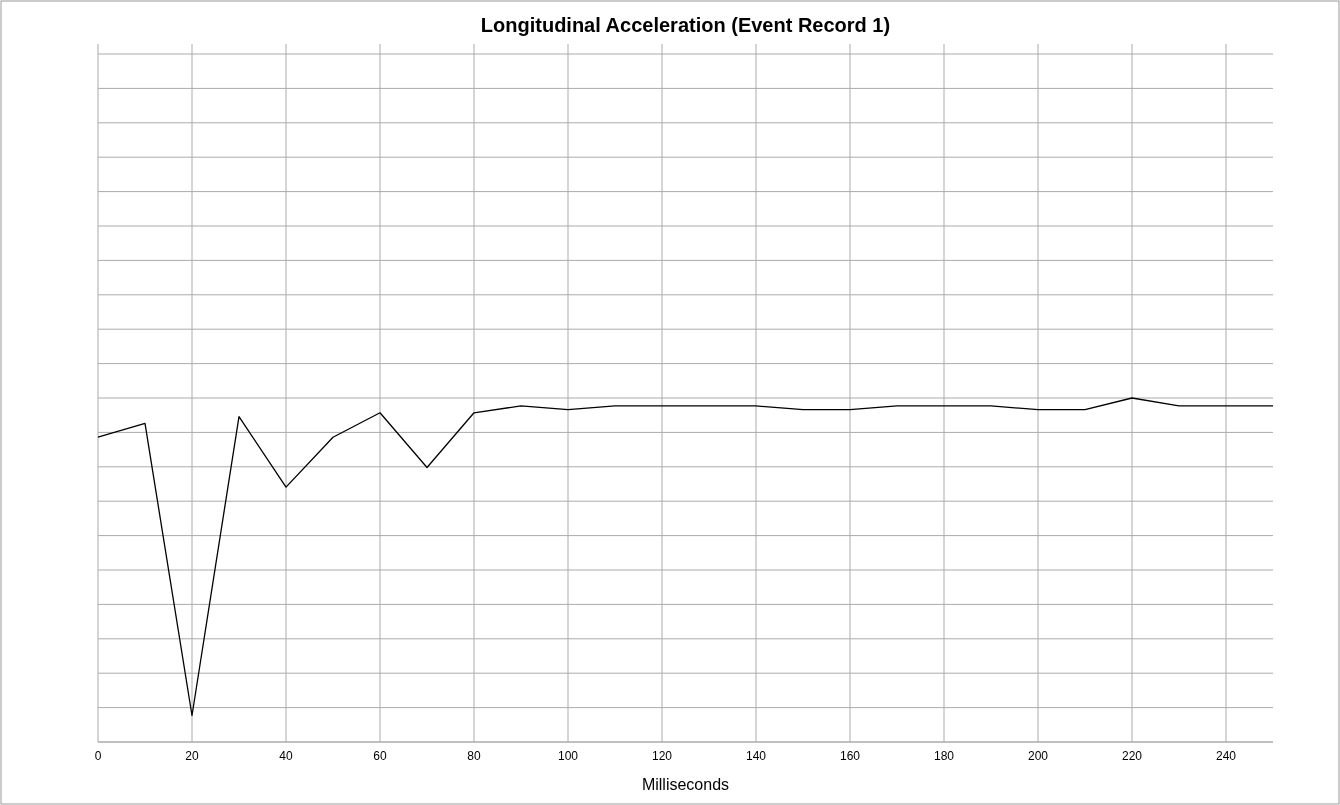  I want to click on x-tick-label: 200, so click(1038, 756).